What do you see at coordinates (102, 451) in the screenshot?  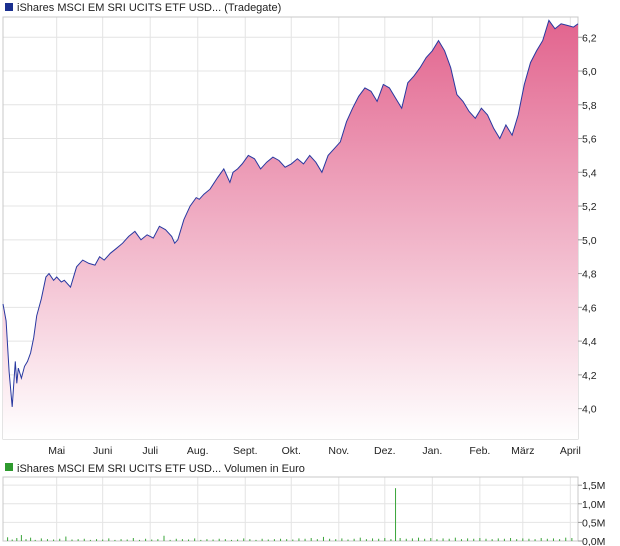 I see `price-x-tick-label: Juni` at bounding box center [102, 451].